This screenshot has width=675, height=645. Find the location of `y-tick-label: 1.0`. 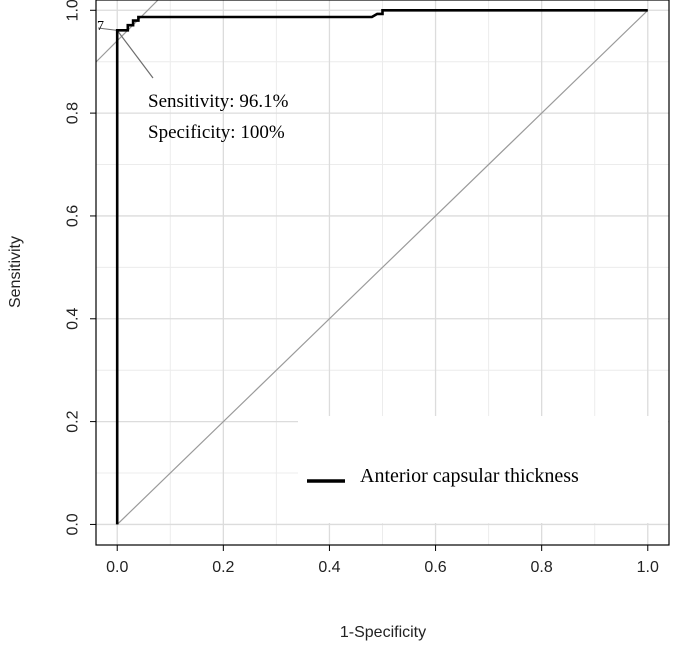

y-tick-label: 1.0 is located at coordinates (73, 10).